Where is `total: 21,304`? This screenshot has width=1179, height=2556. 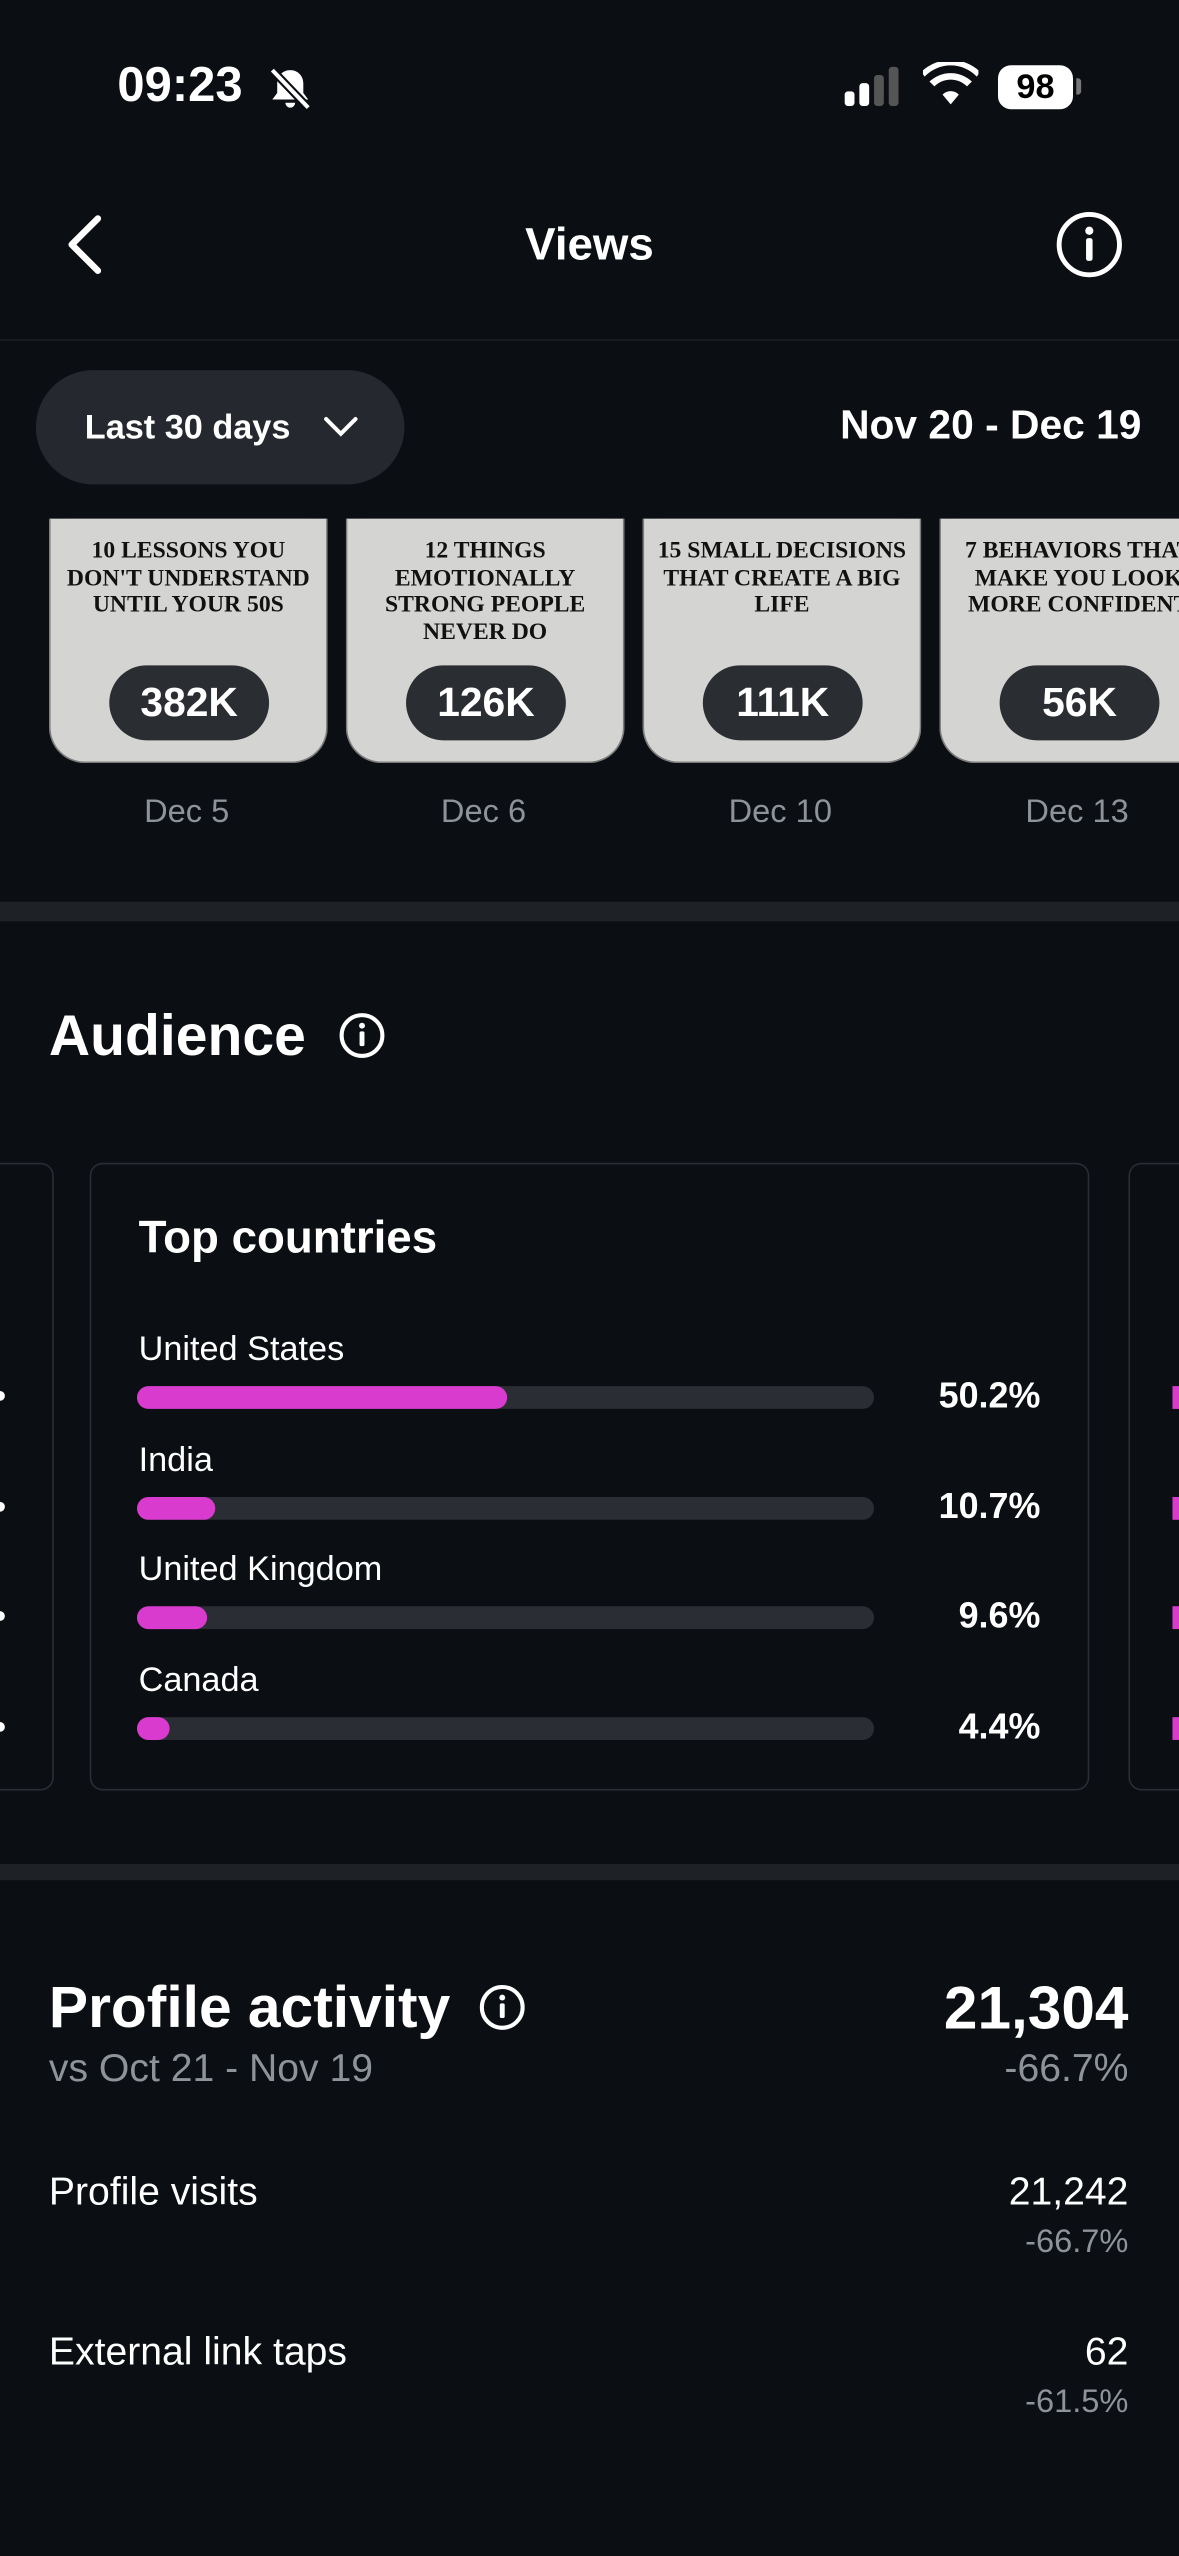
total: 21,304 is located at coordinates (1036, 2008).